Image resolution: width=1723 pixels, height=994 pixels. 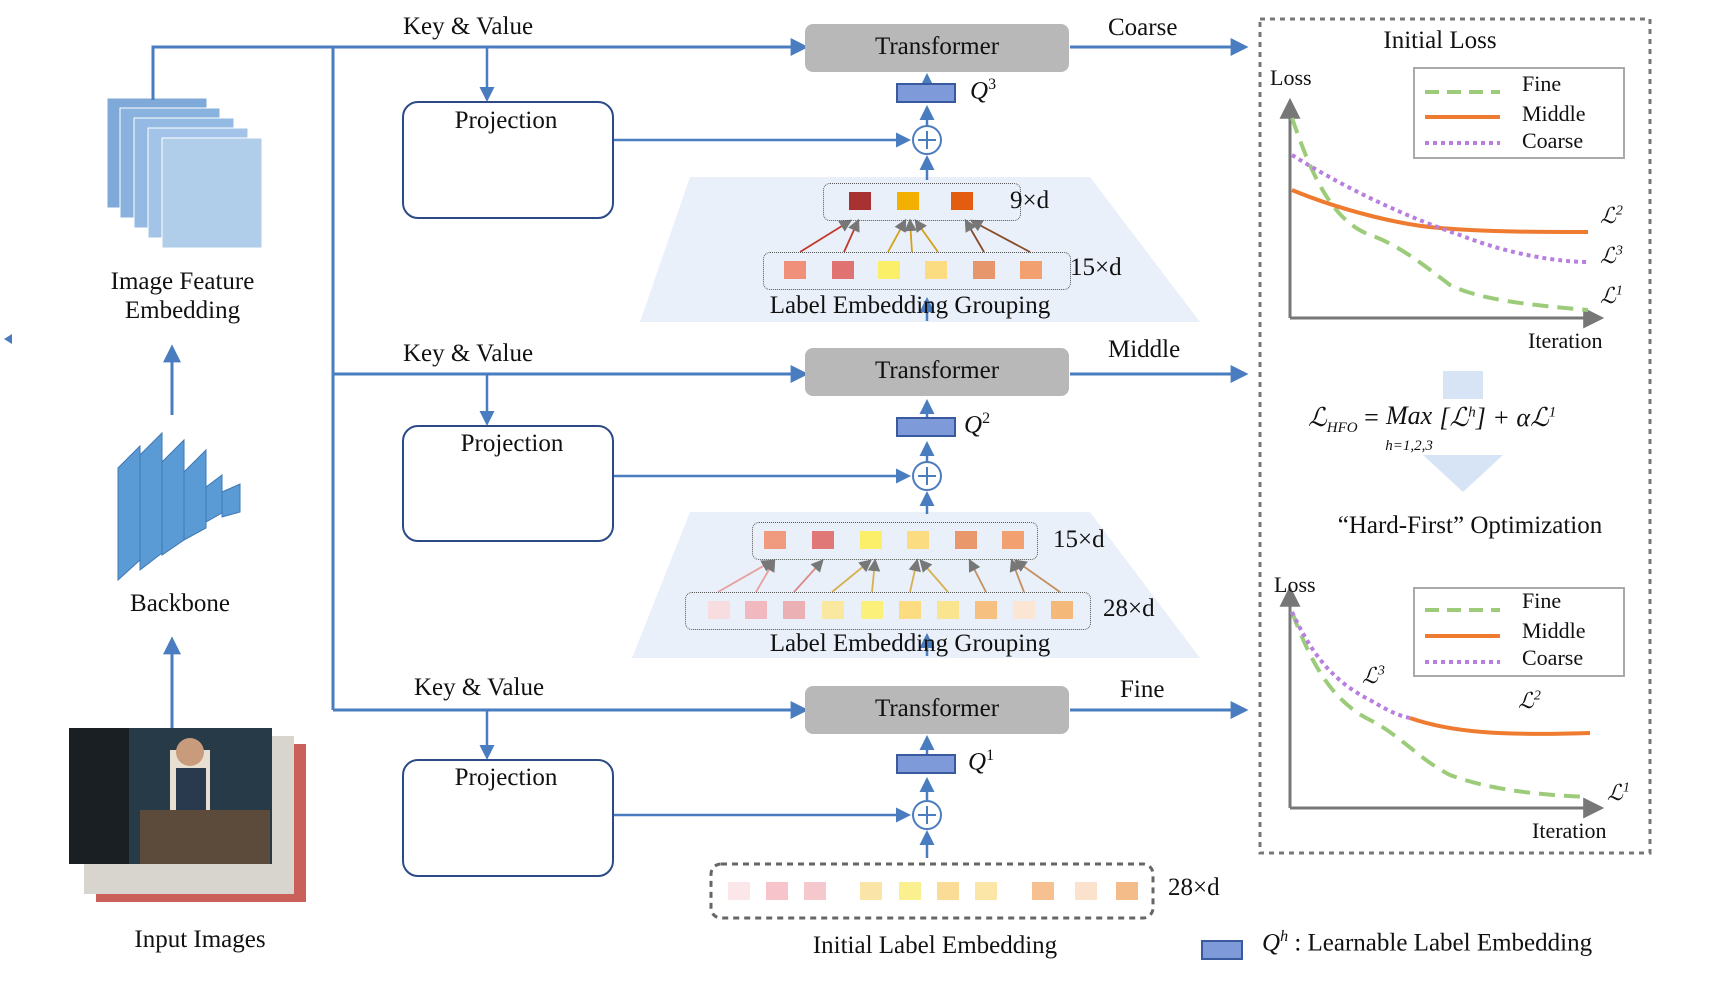 I want to click on feature-stack-icon, so click(x=184, y=173).